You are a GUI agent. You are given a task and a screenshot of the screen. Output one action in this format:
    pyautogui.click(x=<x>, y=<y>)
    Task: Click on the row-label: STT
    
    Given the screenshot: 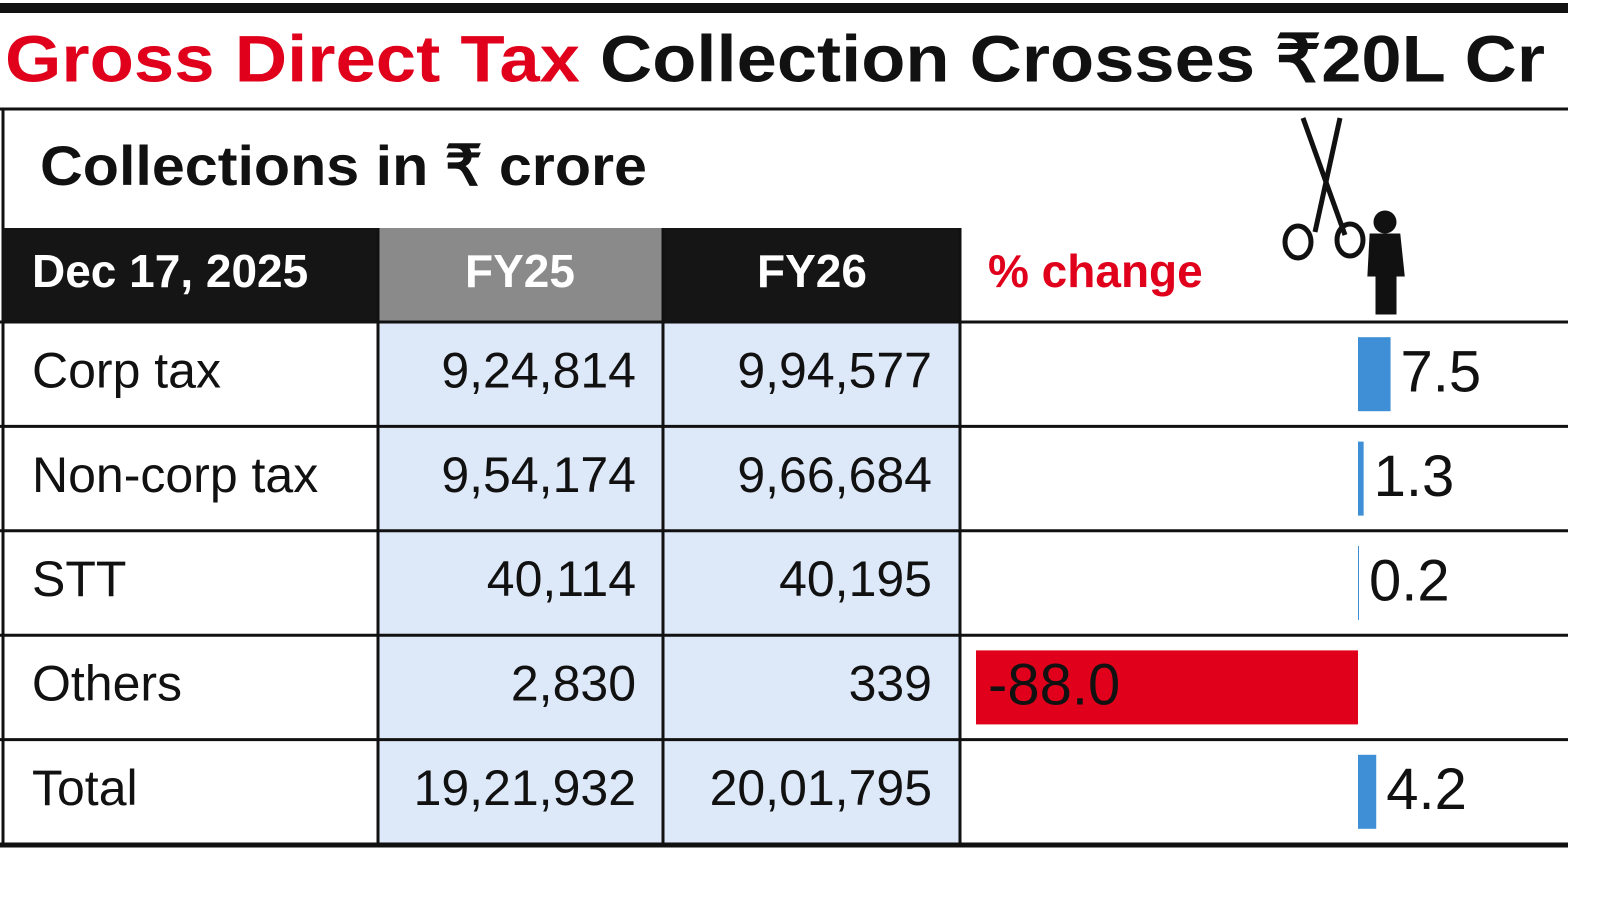 What is the action you would take?
    pyautogui.click(x=79, y=579)
    